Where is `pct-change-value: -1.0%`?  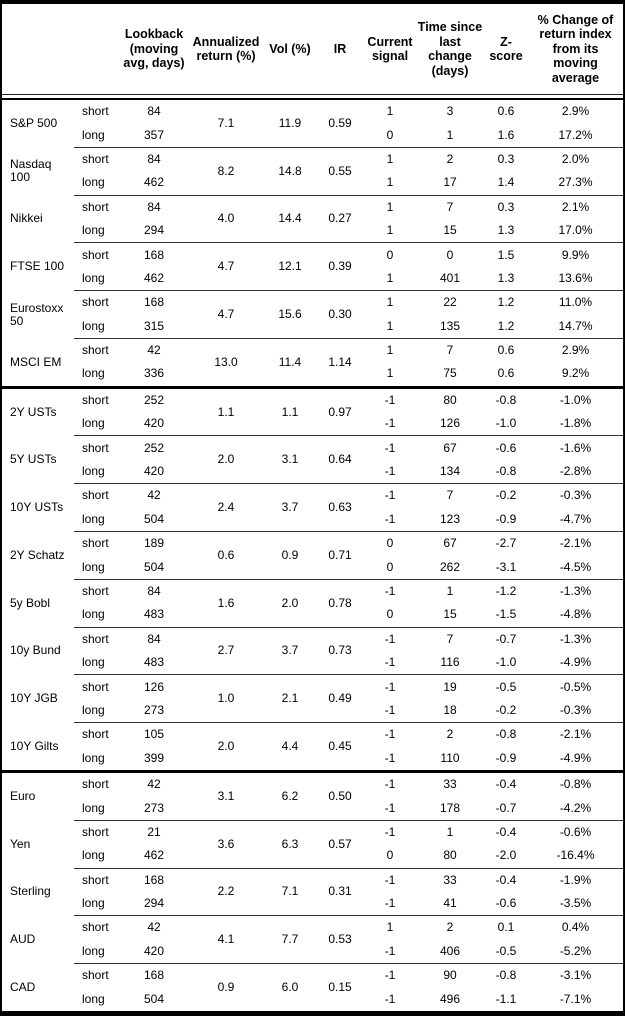 pct-change-value: -1.0% is located at coordinates (575, 399).